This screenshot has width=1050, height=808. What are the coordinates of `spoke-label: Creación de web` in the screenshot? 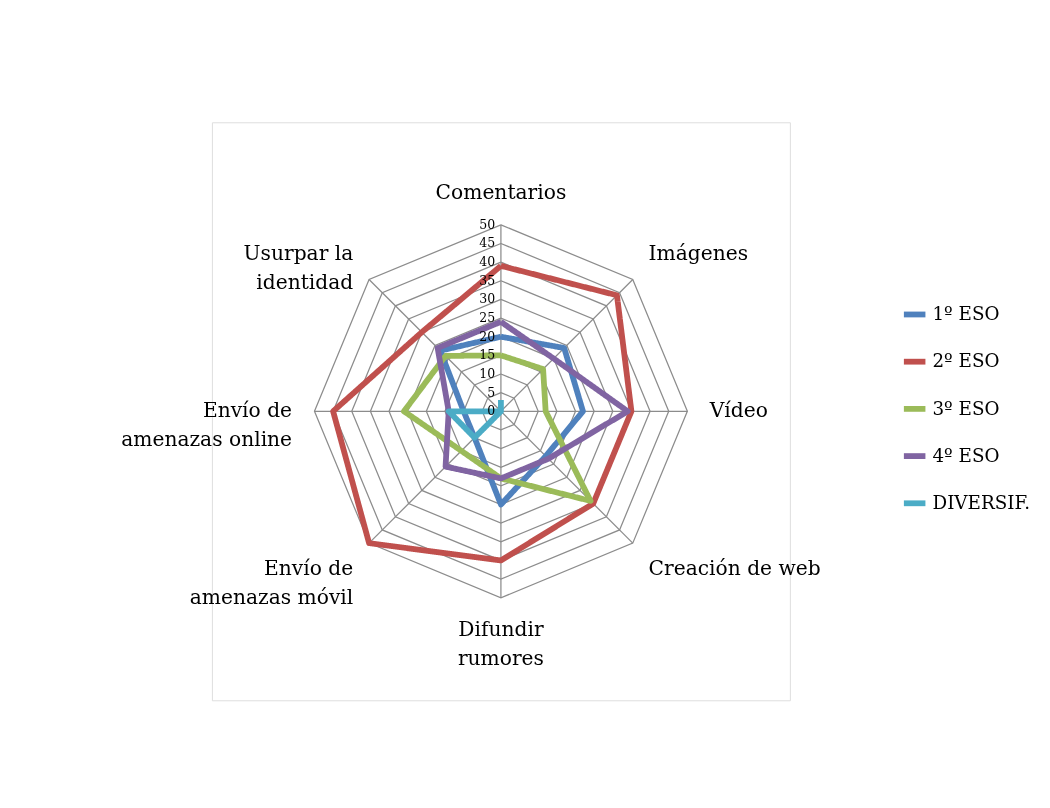 It's located at (734, 568).